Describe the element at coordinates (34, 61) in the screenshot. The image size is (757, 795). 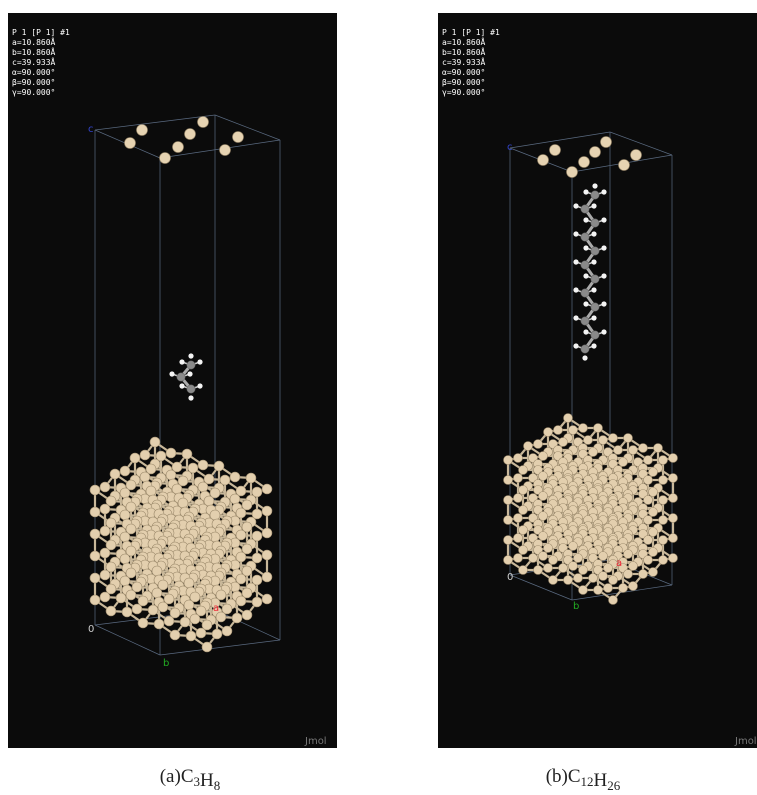
I see `cell-info: c=39.933Å` at that location.